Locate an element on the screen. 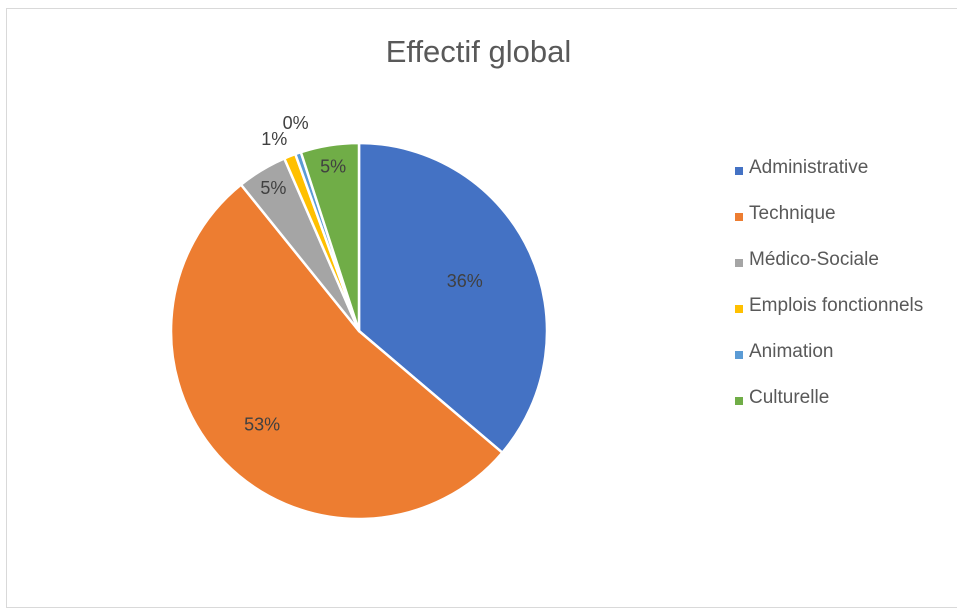 This screenshot has height=608, width=957. data-label-emplois-fonctionnels: 1% is located at coordinates (274, 139).